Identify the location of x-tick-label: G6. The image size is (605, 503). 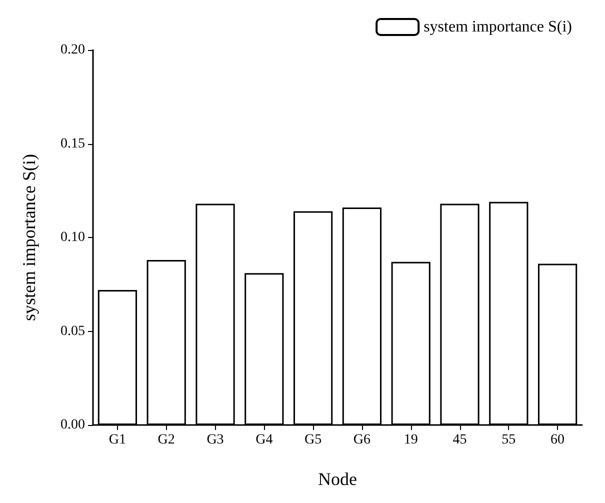
(362, 440).